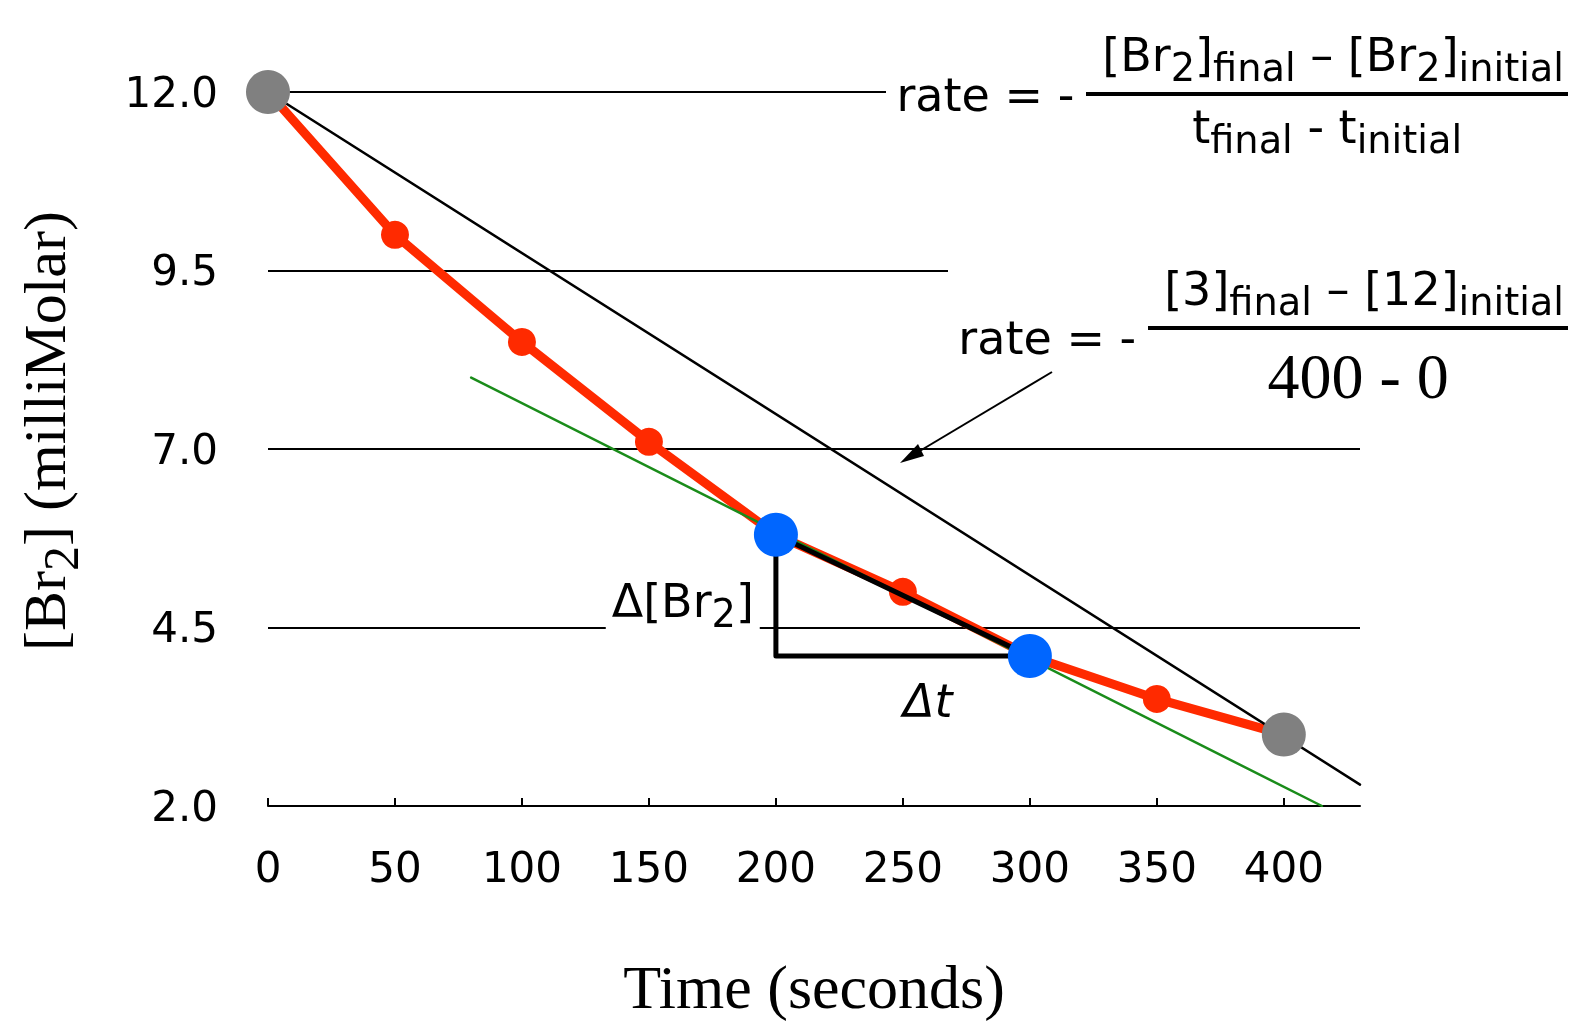 This screenshot has height=1034, width=1572. I want to click on x-tick-label: 50, so click(395, 867).